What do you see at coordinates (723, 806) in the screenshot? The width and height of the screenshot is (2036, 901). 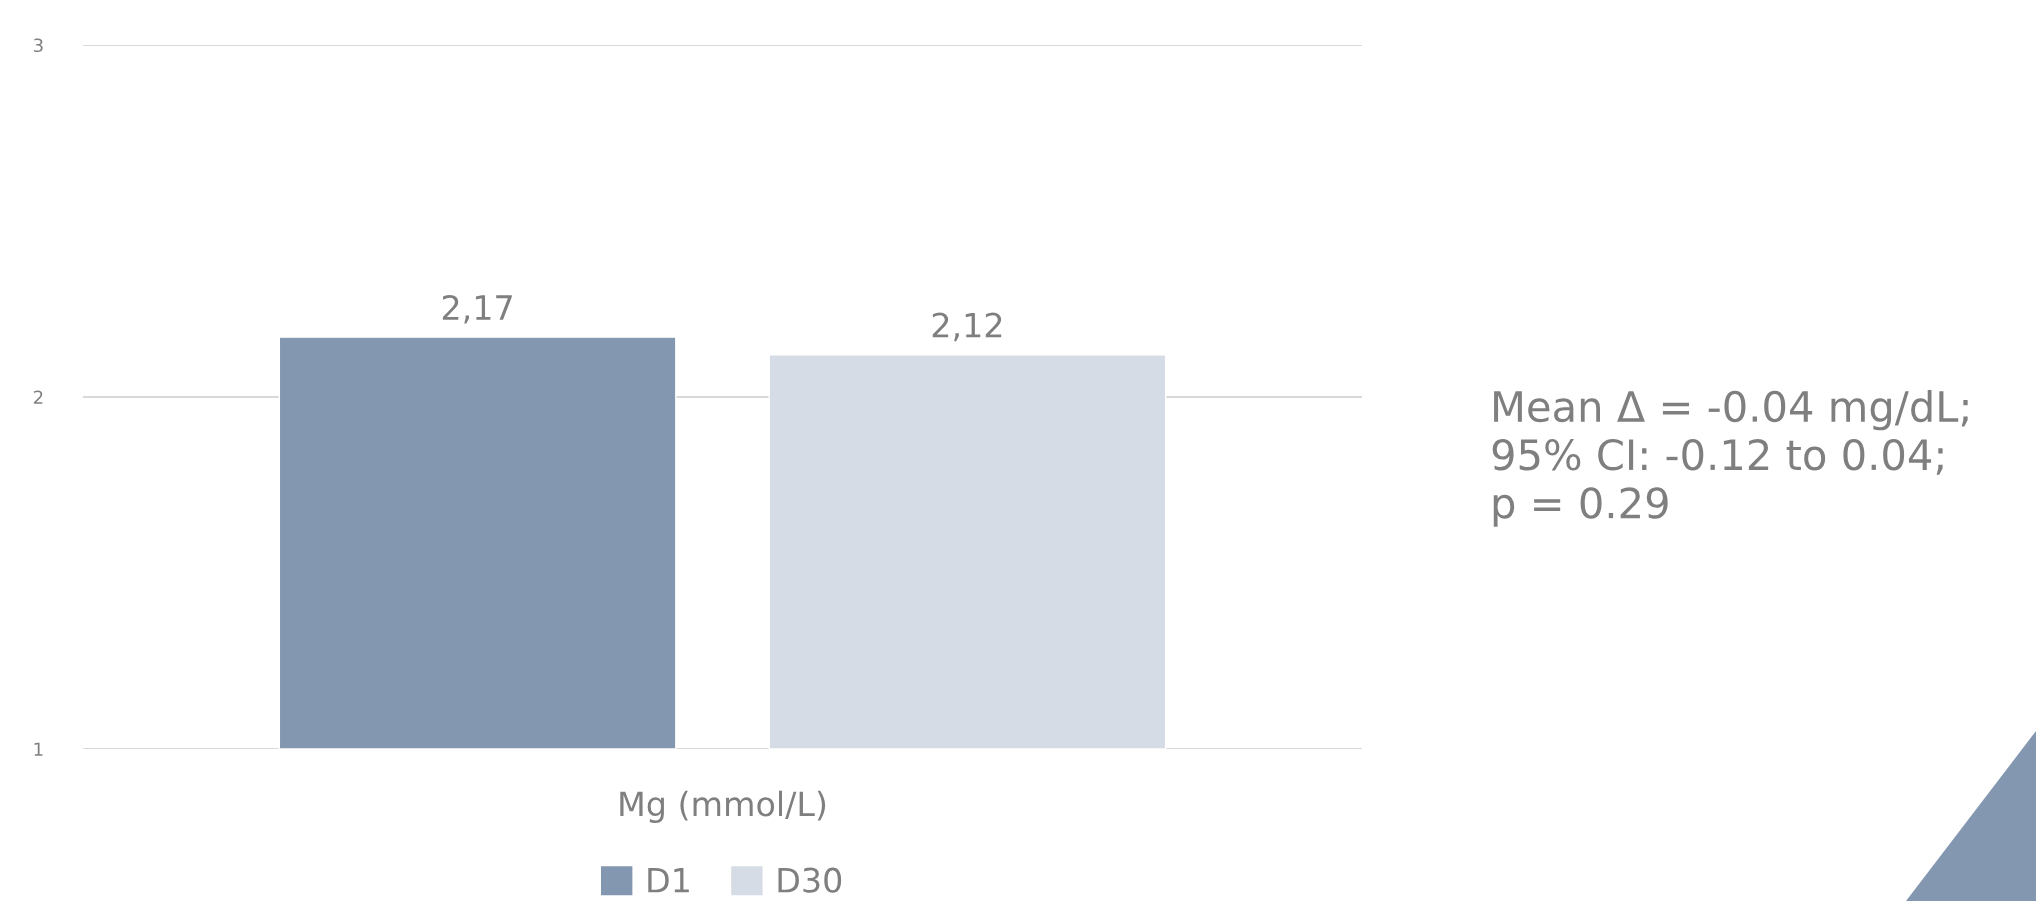 I see `x-tick-label: Mg (mmol/L)` at bounding box center [723, 806].